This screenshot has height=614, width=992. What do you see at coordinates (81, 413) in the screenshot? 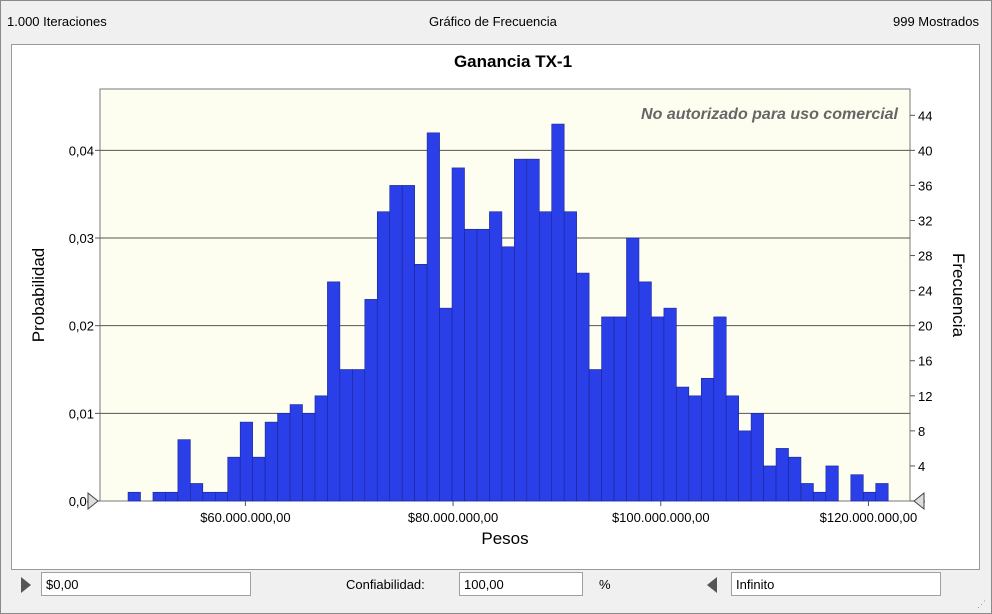
I see `y-left-tick-label: 0,01` at bounding box center [81, 413].